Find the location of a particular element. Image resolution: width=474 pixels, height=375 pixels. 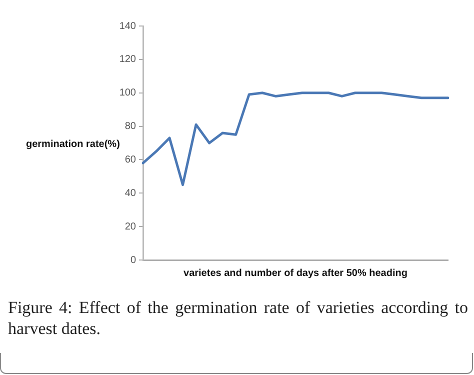

y-tick-label: 140 is located at coordinates (127, 26).